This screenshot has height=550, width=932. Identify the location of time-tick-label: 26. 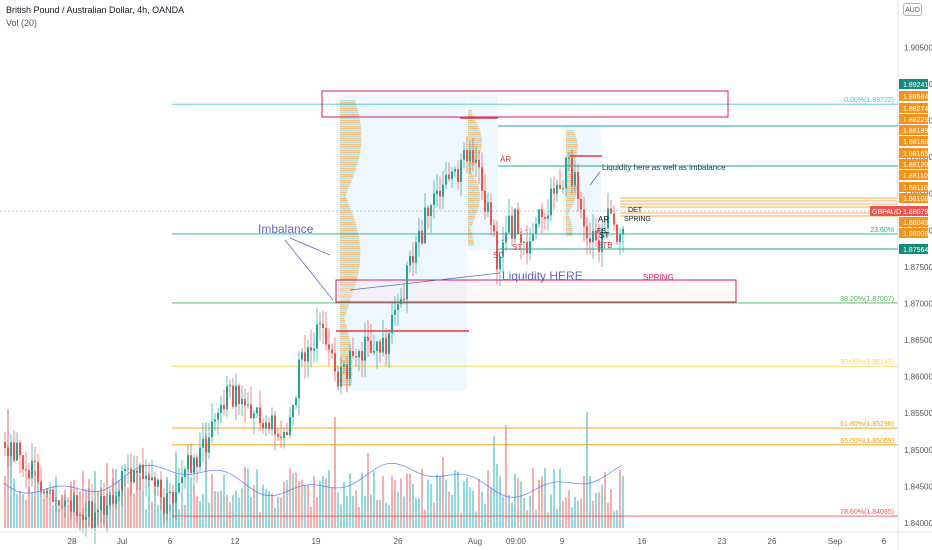
(398, 541).